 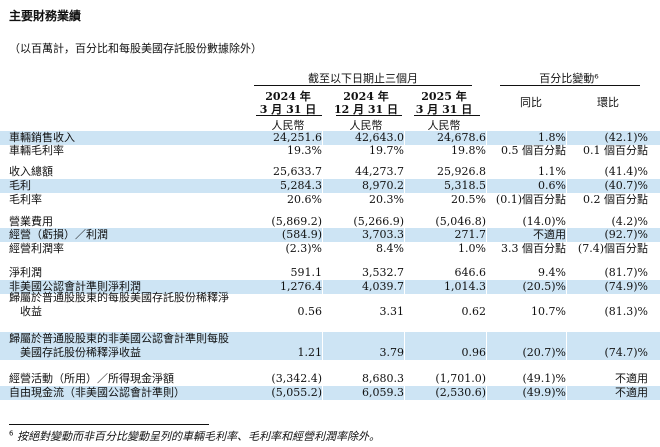 What do you see at coordinates (25, 272) in the screenshot?
I see `row-label: 淨利潤` at bounding box center [25, 272].